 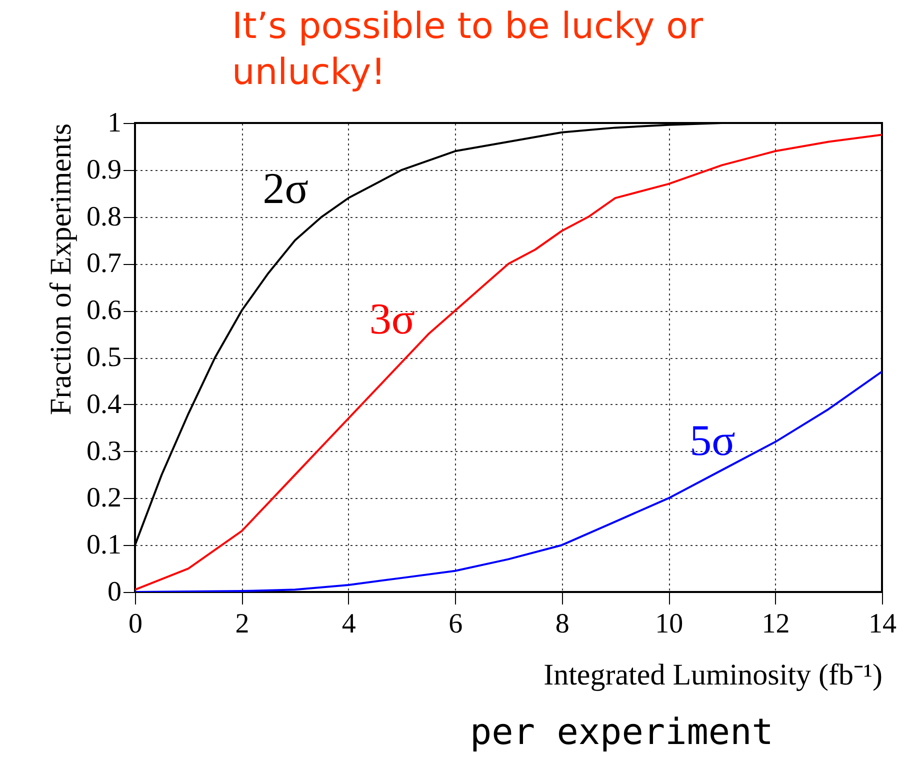 What do you see at coordinates (562, 624) in the screenshot?
I see `x-tick-label: 8` at bounding box center [562, 624].